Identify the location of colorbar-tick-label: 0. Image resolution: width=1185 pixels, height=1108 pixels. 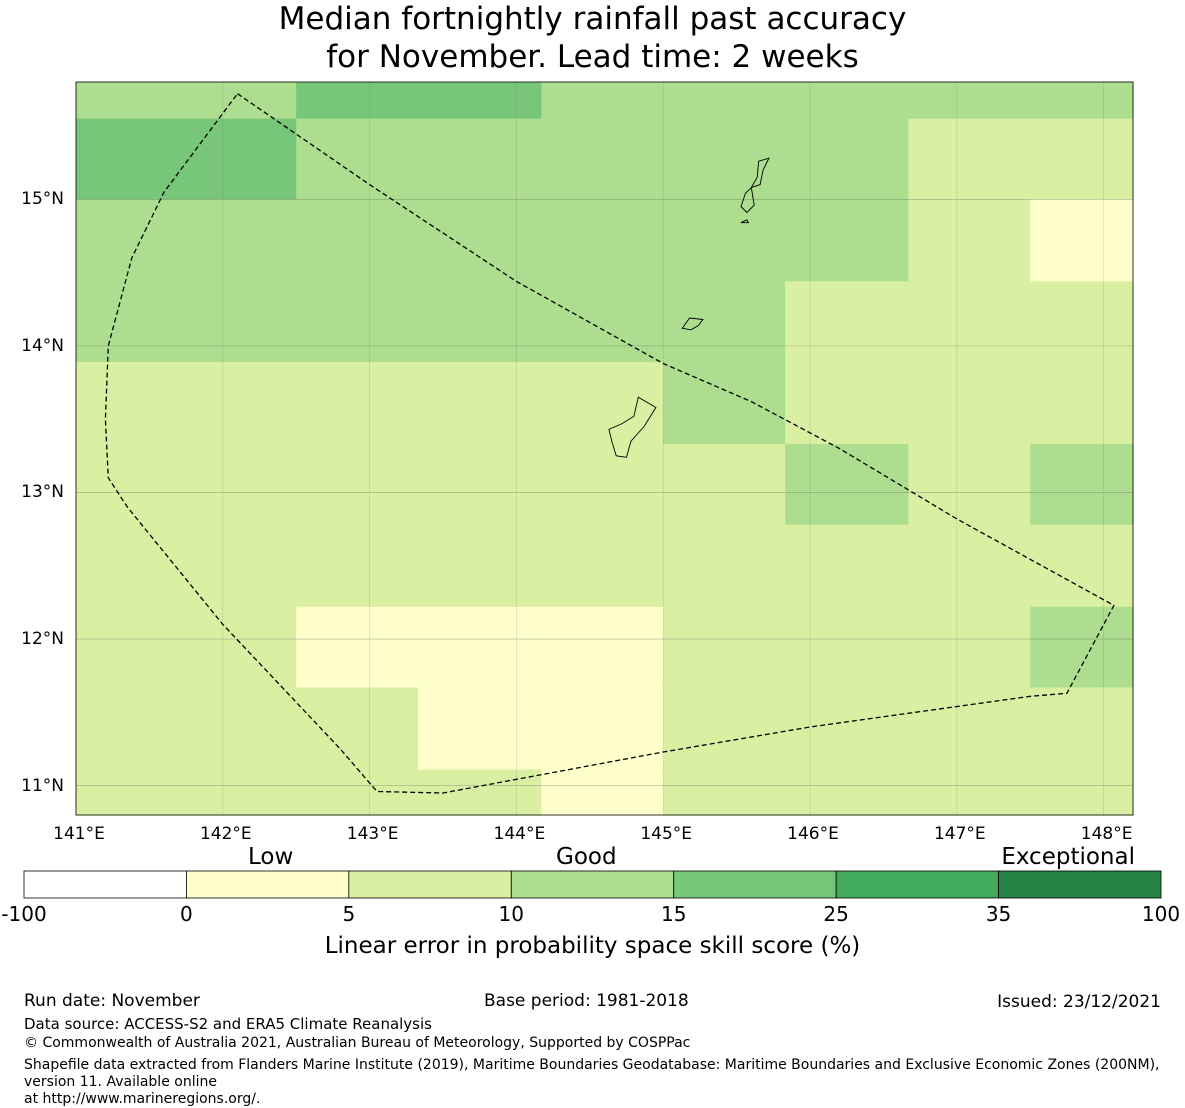
(186, 914).